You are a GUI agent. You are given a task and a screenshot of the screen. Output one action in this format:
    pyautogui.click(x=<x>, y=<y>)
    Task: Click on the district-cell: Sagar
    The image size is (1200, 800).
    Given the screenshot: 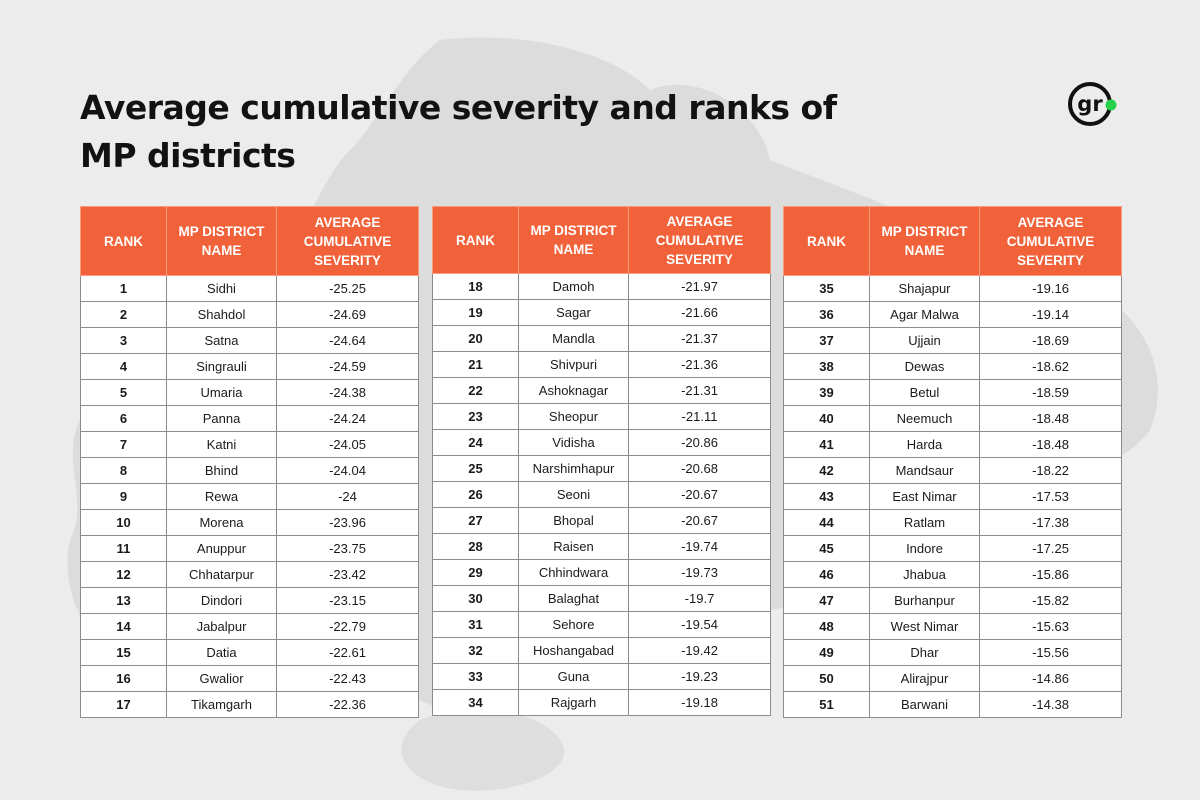 What is the action you would take?
    pyautogui.click(x=573, y=312)
    